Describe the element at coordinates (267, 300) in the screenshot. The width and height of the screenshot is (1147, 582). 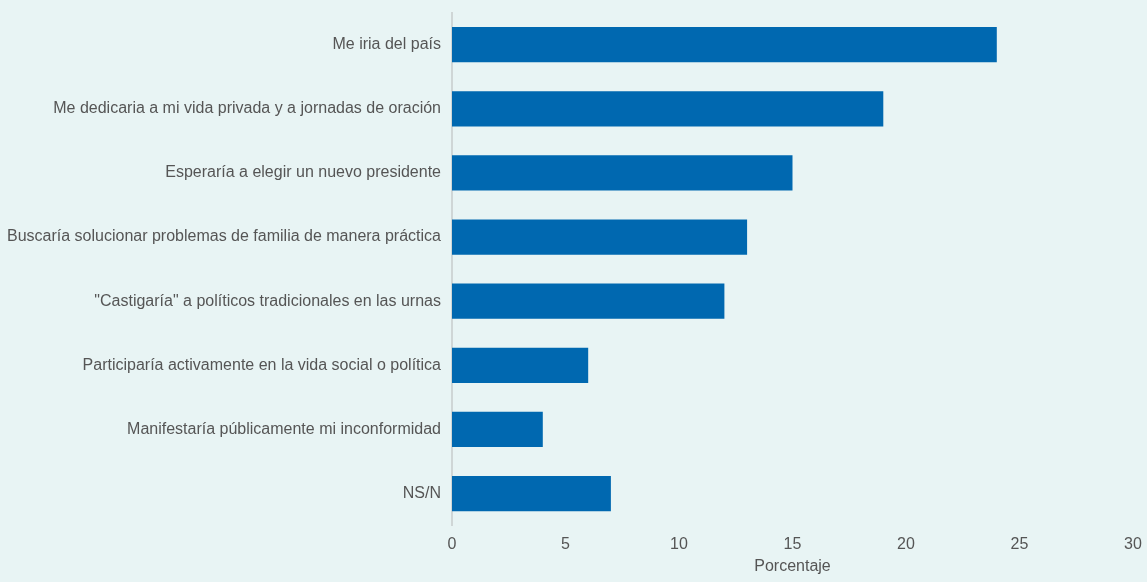
I see `y-tick-label: "Castigaría" a políticos tradicionales en las urnas` at that location.